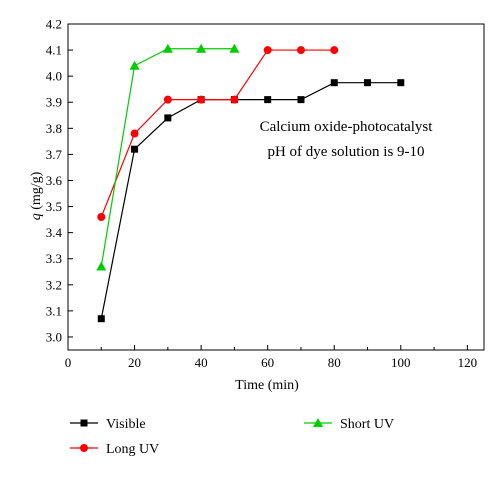 The image size is (500, 479). I want to click on y-tick-label: 3.2, so click(54, 284).